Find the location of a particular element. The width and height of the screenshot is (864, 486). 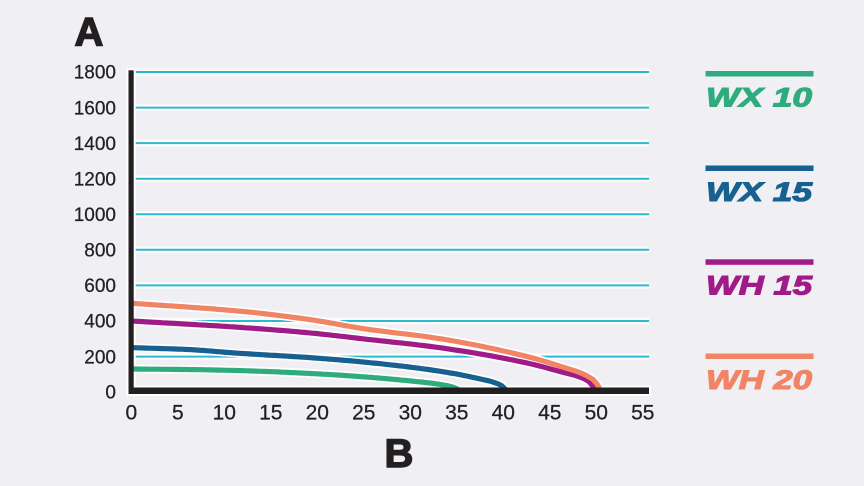

svg-text: 55 is located at coordinates (642, 412).